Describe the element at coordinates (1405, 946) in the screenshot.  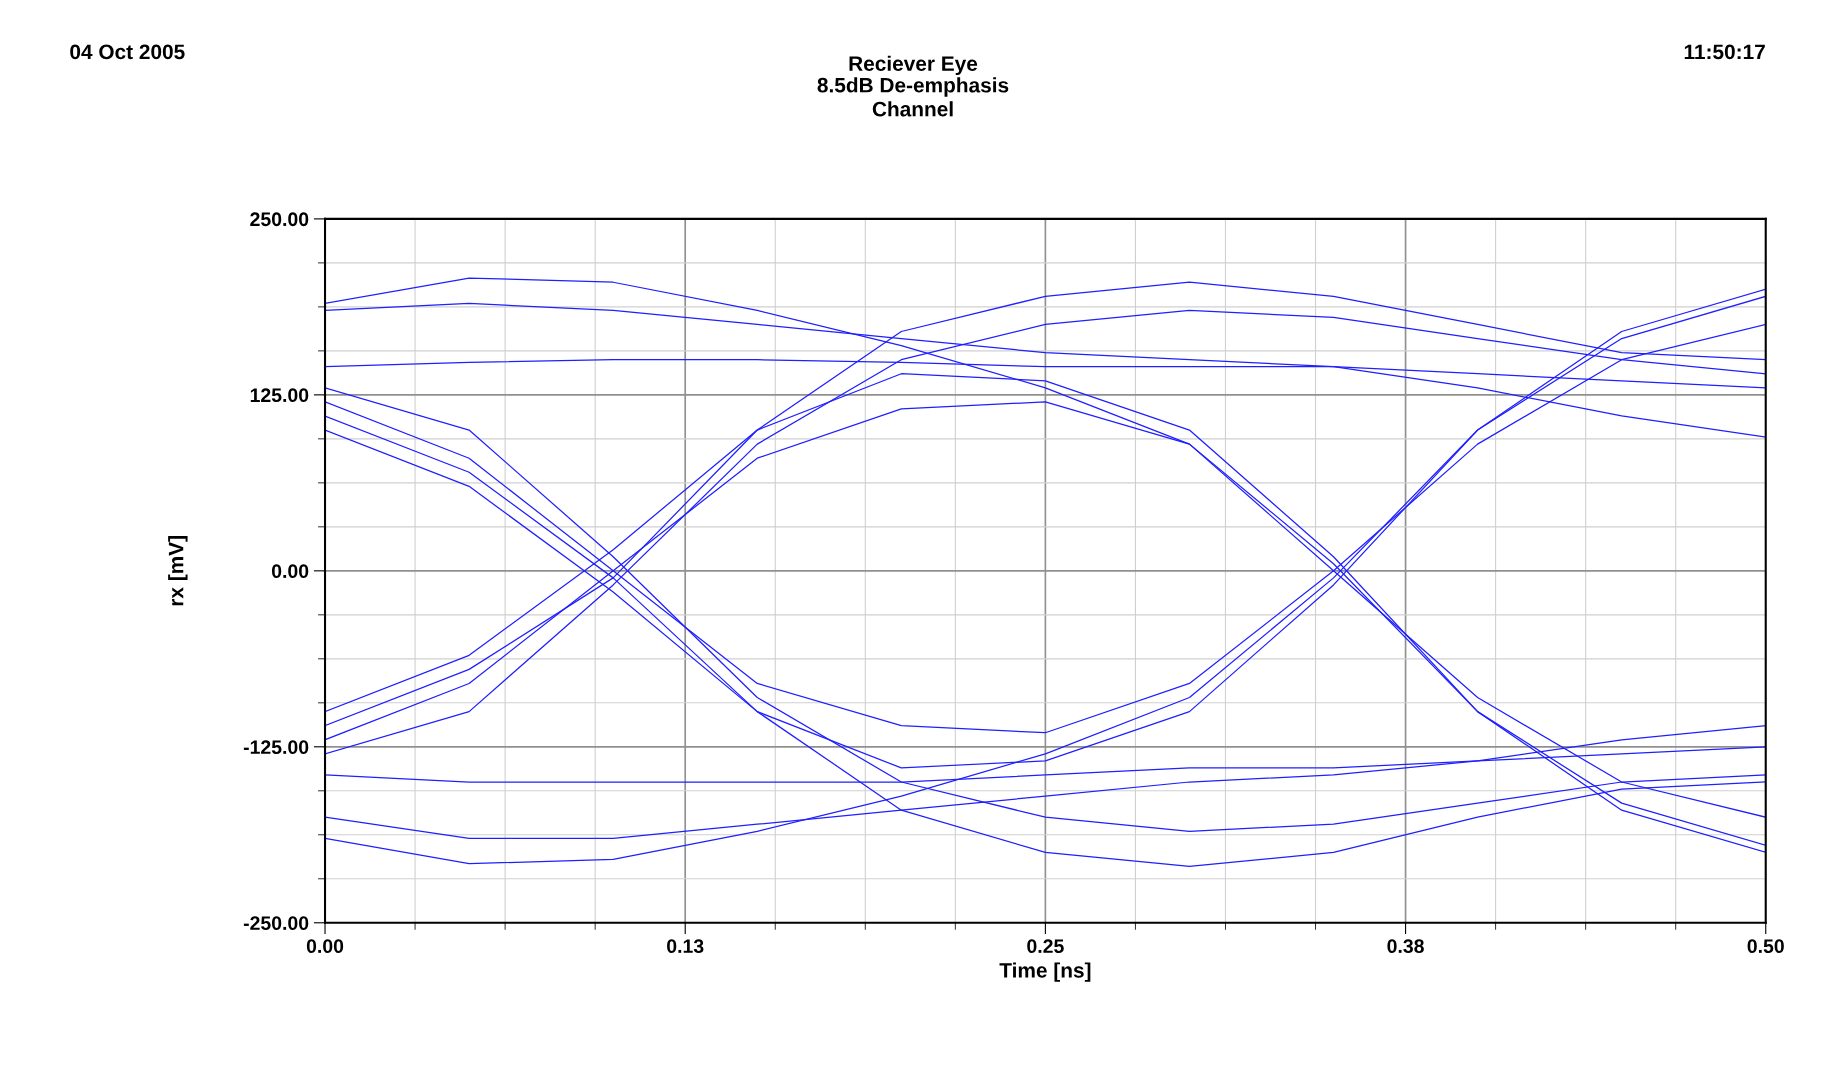
I see `x-tick-label: 0.38` at that location.